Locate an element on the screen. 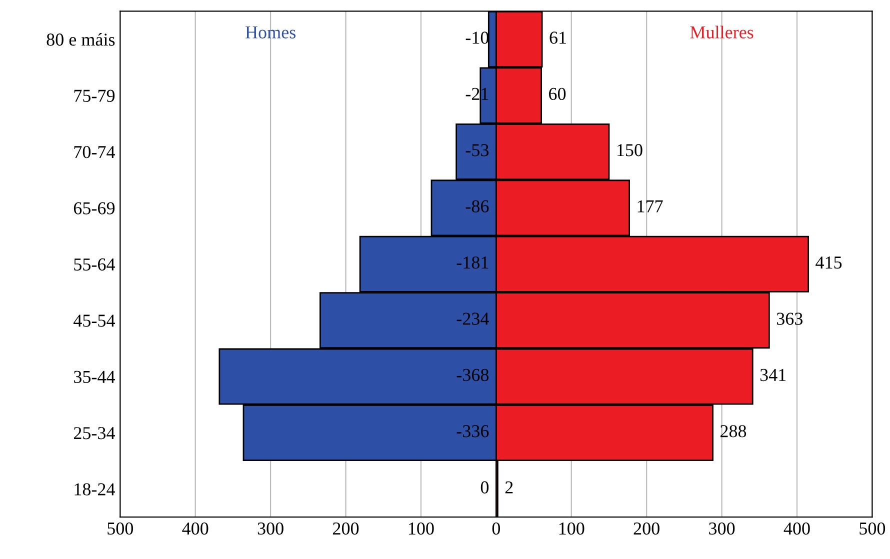 This screenshot has width=890, height=559. data-label: 363 is located at coordinates (789, 318).